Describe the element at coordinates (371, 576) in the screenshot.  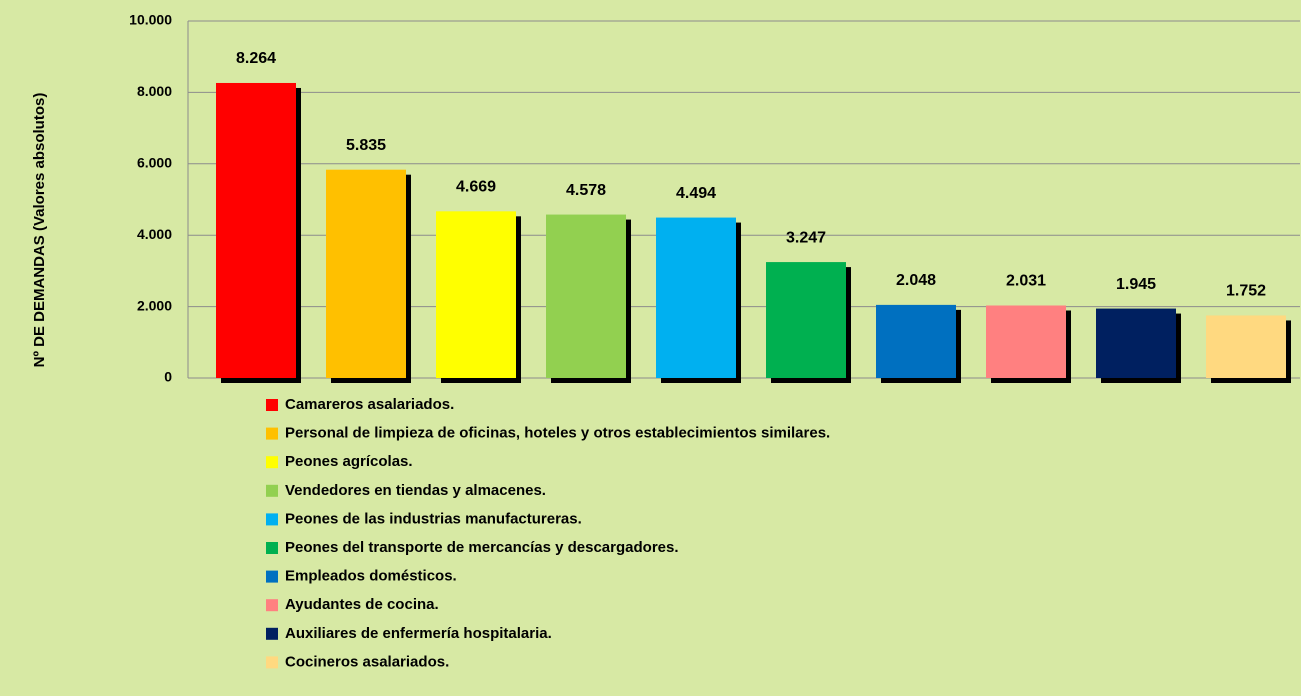
I see `legend-label: Empleados domésticos.` at that location.